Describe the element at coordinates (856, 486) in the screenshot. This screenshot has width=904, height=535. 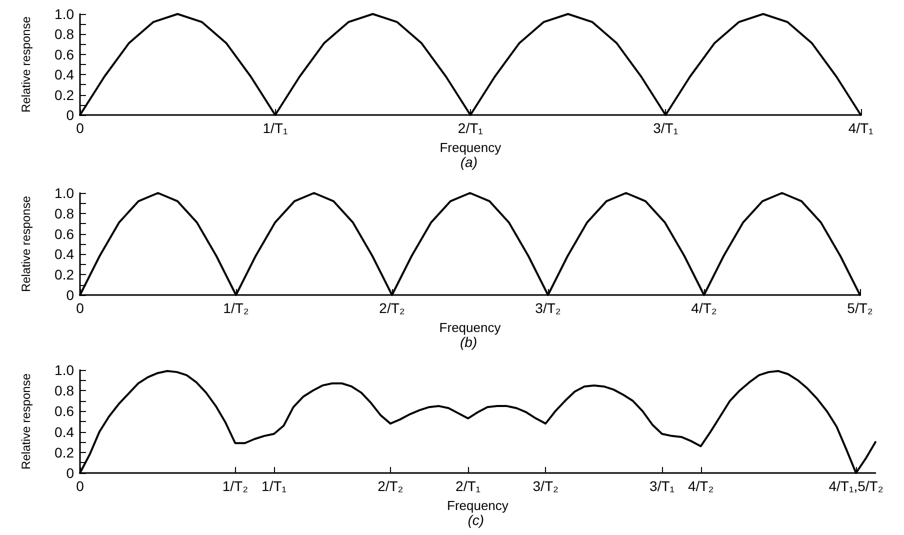
I see `x-tick-label: 4/T₁,5/T₂` at that location.